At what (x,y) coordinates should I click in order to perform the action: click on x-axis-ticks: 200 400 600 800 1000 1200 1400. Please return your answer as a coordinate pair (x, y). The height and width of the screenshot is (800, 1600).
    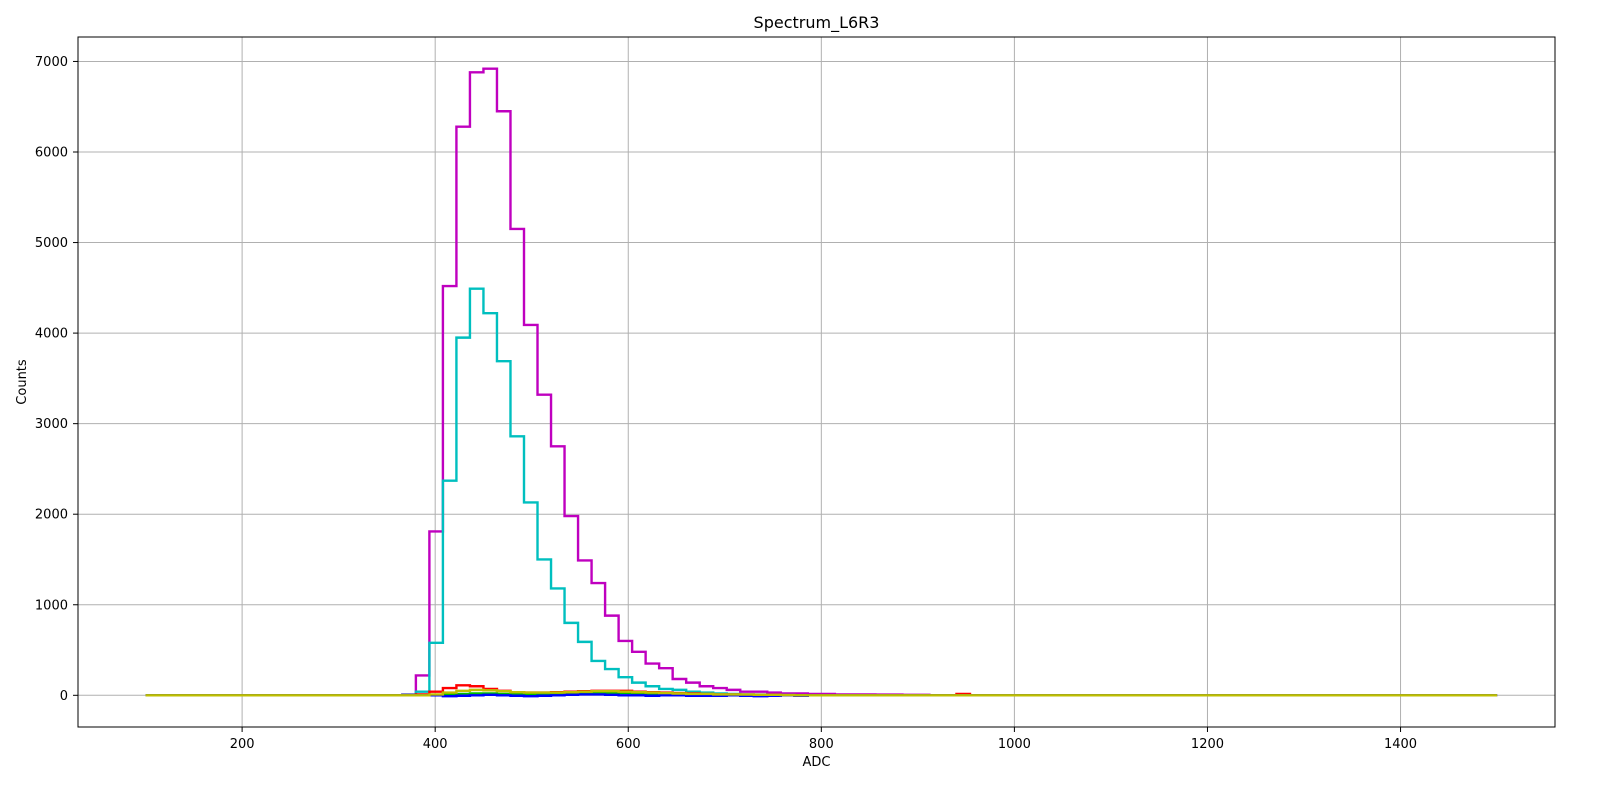
    Looking at the image, I should click on (823, 739).